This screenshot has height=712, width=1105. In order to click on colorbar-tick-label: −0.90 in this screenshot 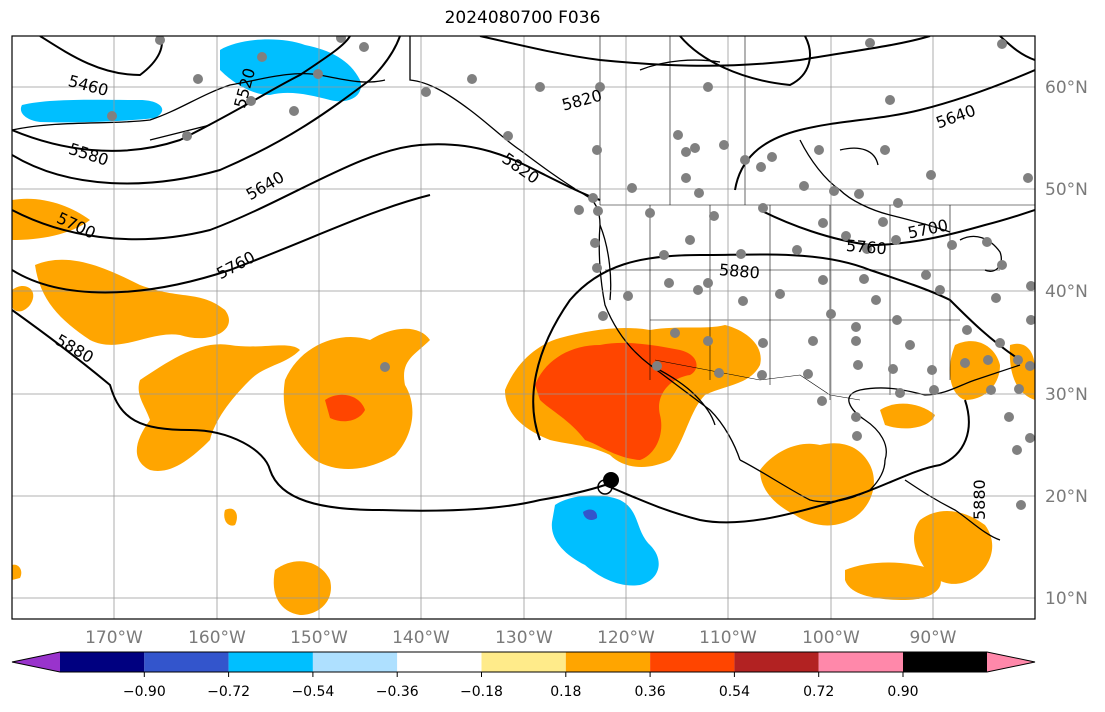, I will do `click(144, 692)`.